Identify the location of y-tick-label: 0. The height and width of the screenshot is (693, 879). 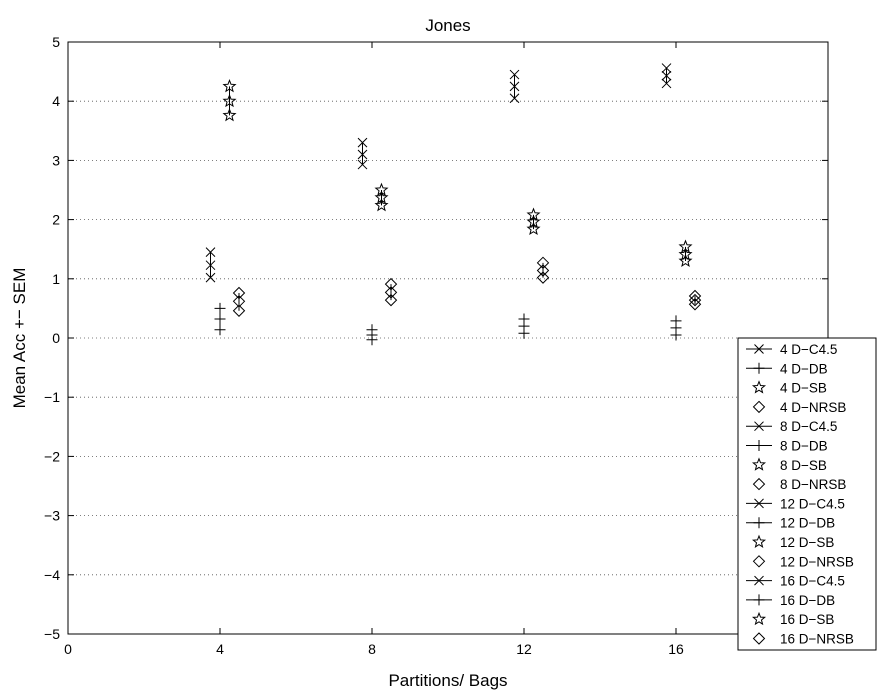
(56, 338).